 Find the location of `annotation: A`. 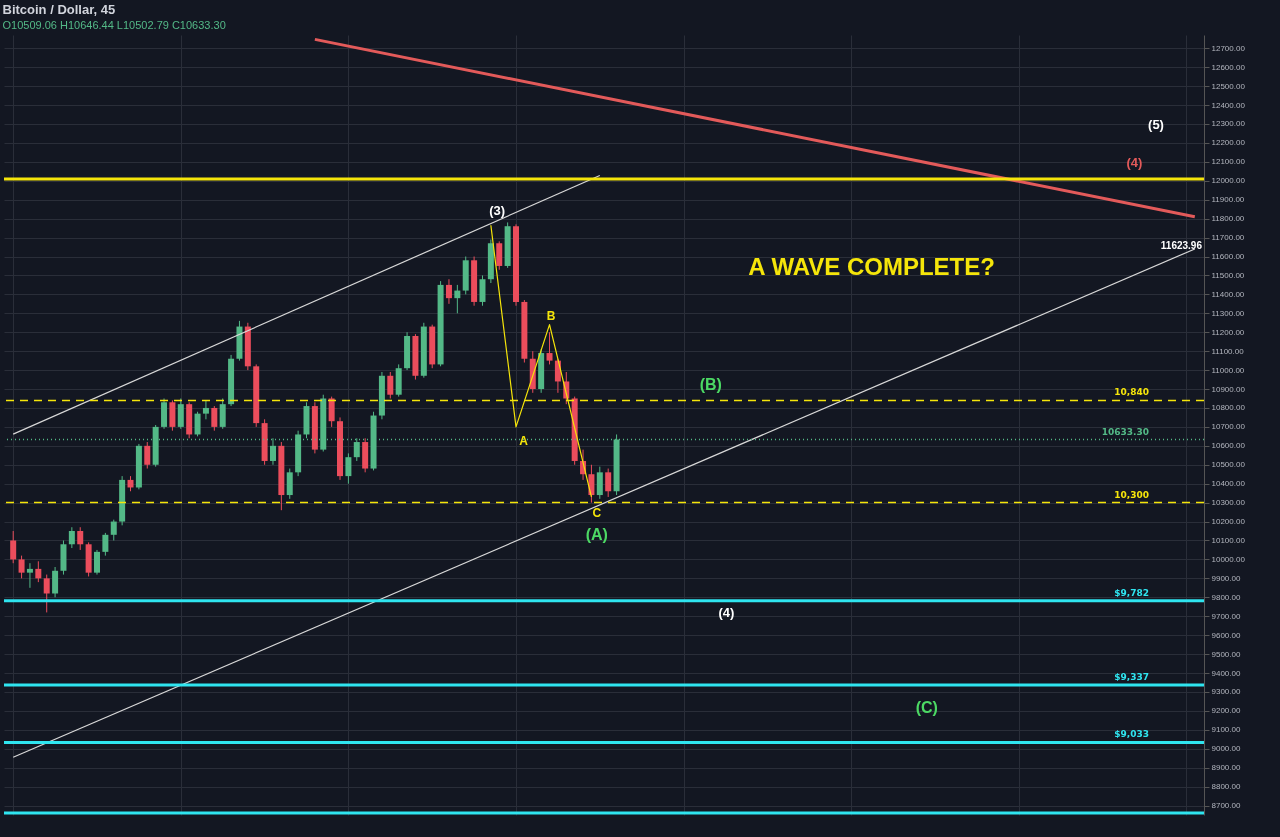

annotation: A is located at coordinates (524, 440).